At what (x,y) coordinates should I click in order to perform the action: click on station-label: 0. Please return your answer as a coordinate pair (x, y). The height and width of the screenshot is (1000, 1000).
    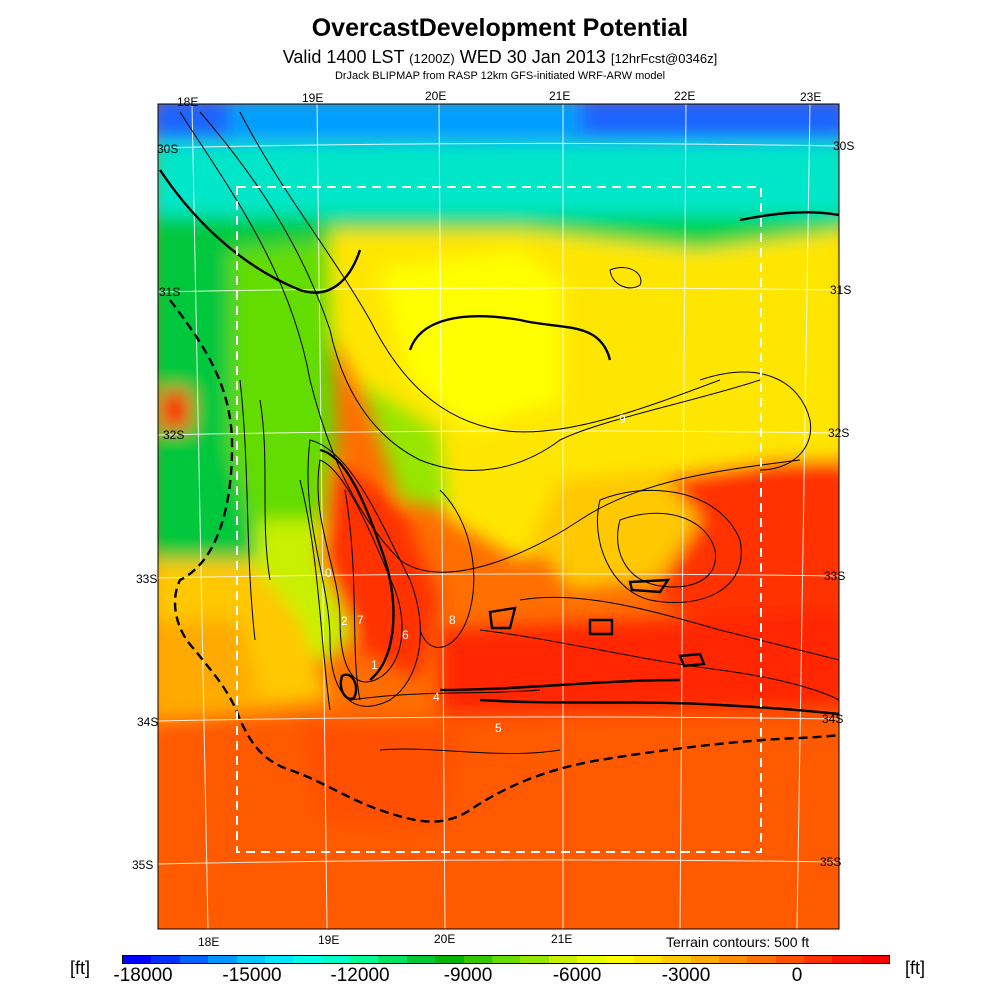
    Looking at the image, I should click on (328, 573).